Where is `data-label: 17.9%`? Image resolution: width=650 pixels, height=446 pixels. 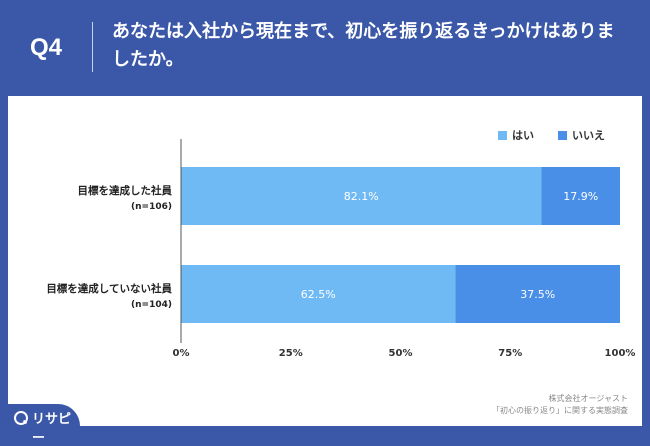
data-label: 17.9% is located at coordinates (580, 196).